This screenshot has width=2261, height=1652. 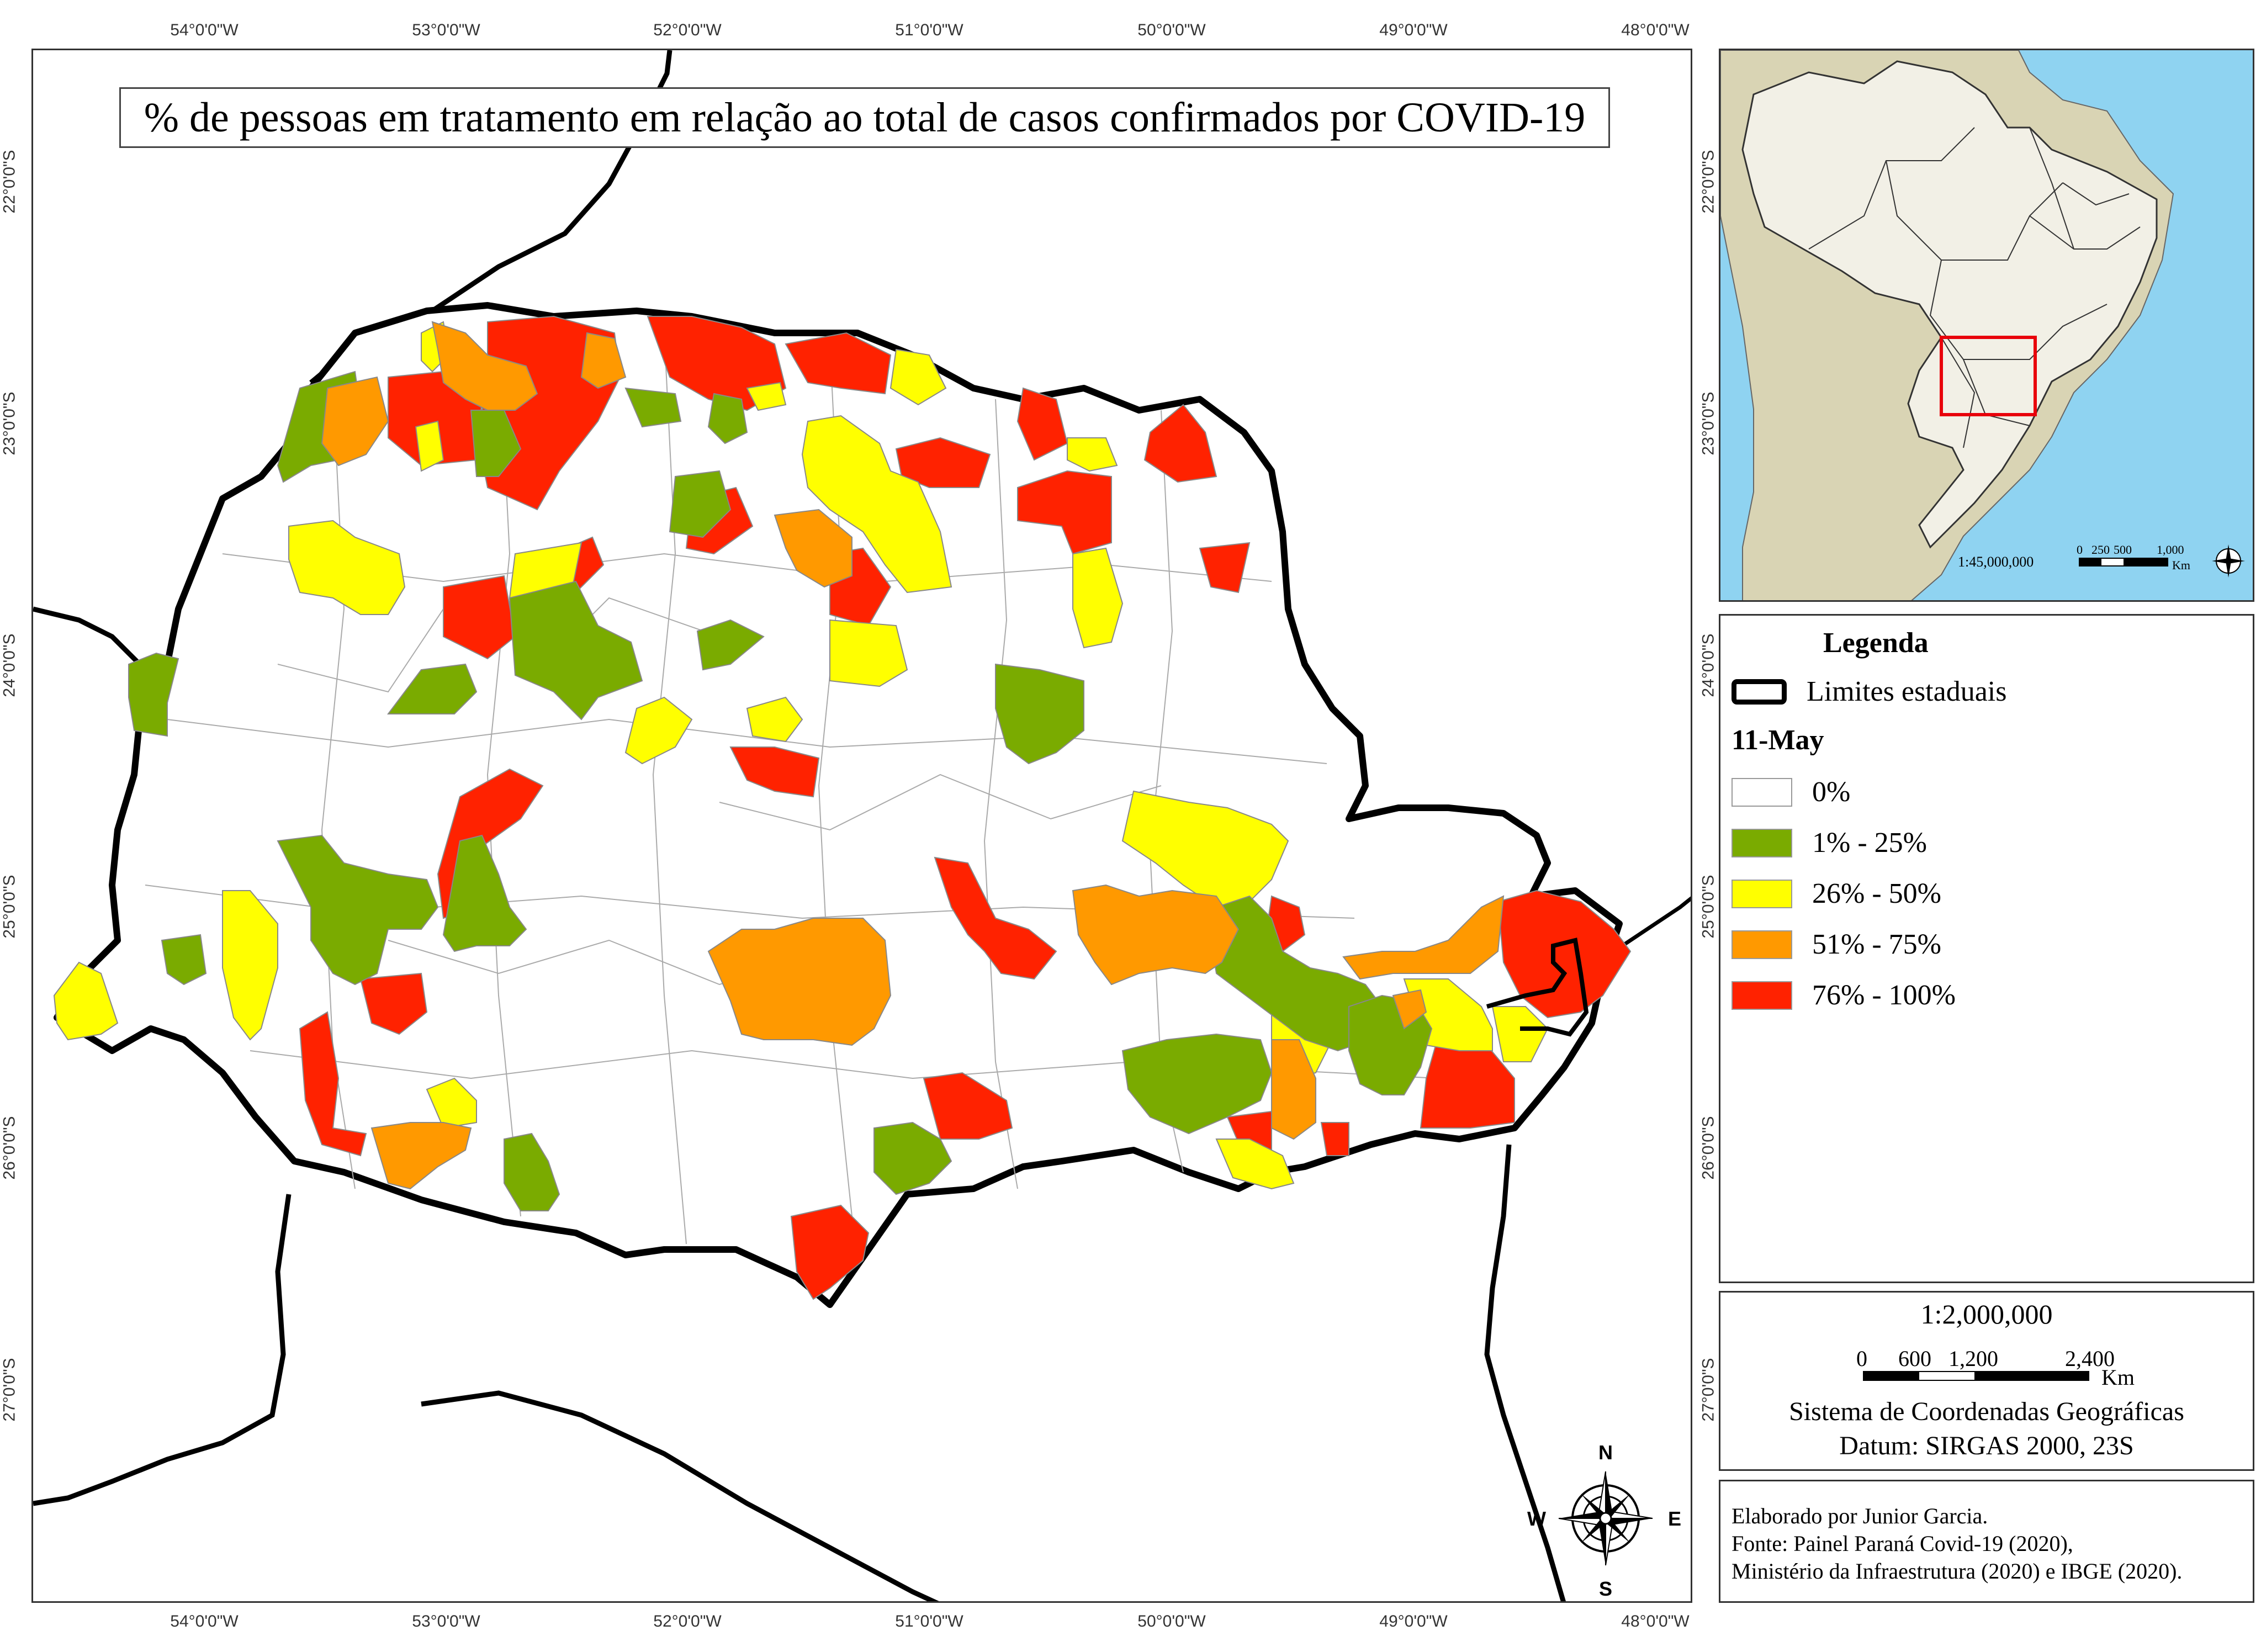 What do you see at coordinates (688, 1621) in the screenshot?
I see `lon-label-bottom-3: 52°0'0"W` at bounding box center [688, 1621].